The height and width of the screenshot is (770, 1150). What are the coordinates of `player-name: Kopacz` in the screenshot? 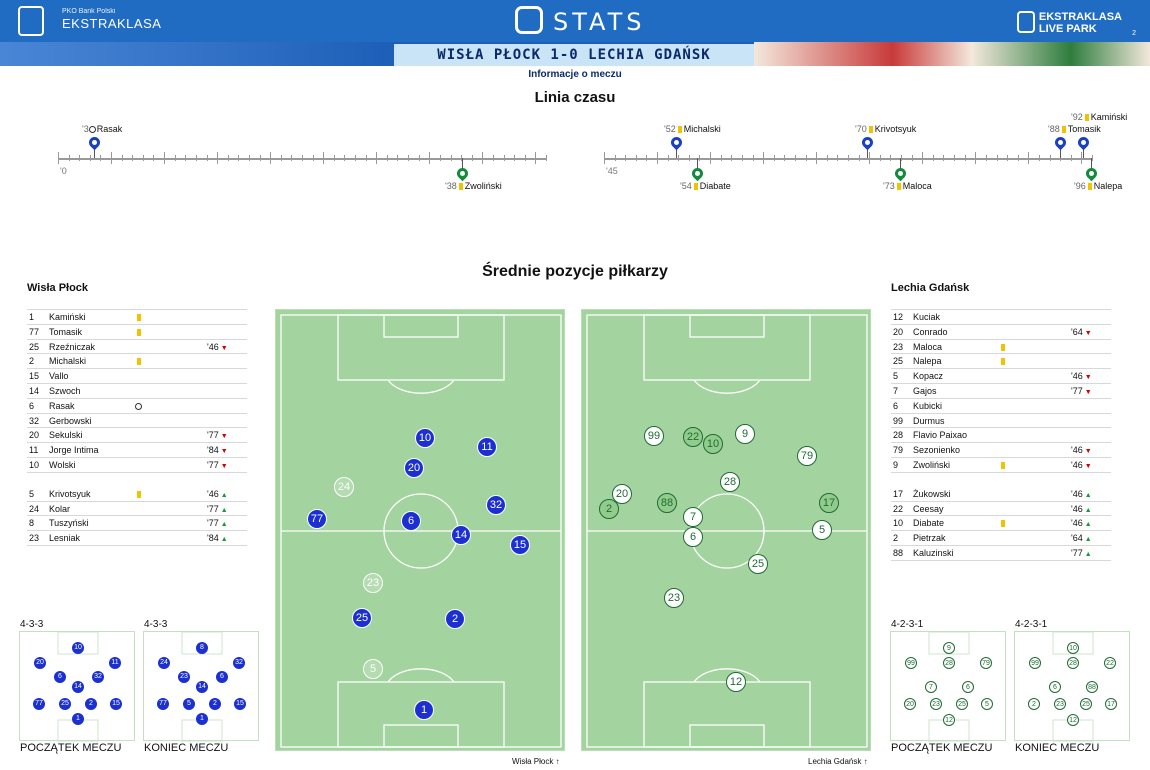 It's located at (928, 376).